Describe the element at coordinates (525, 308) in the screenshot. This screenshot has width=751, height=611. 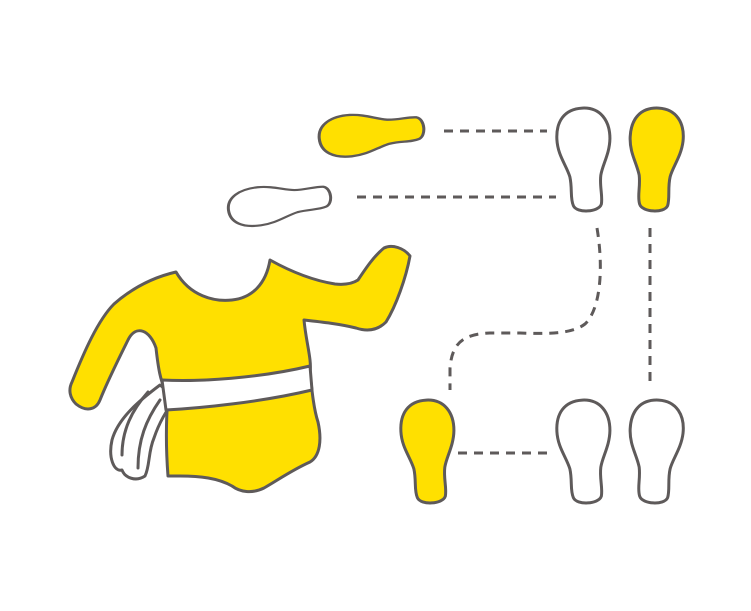
I see `connector-curve` at that location.